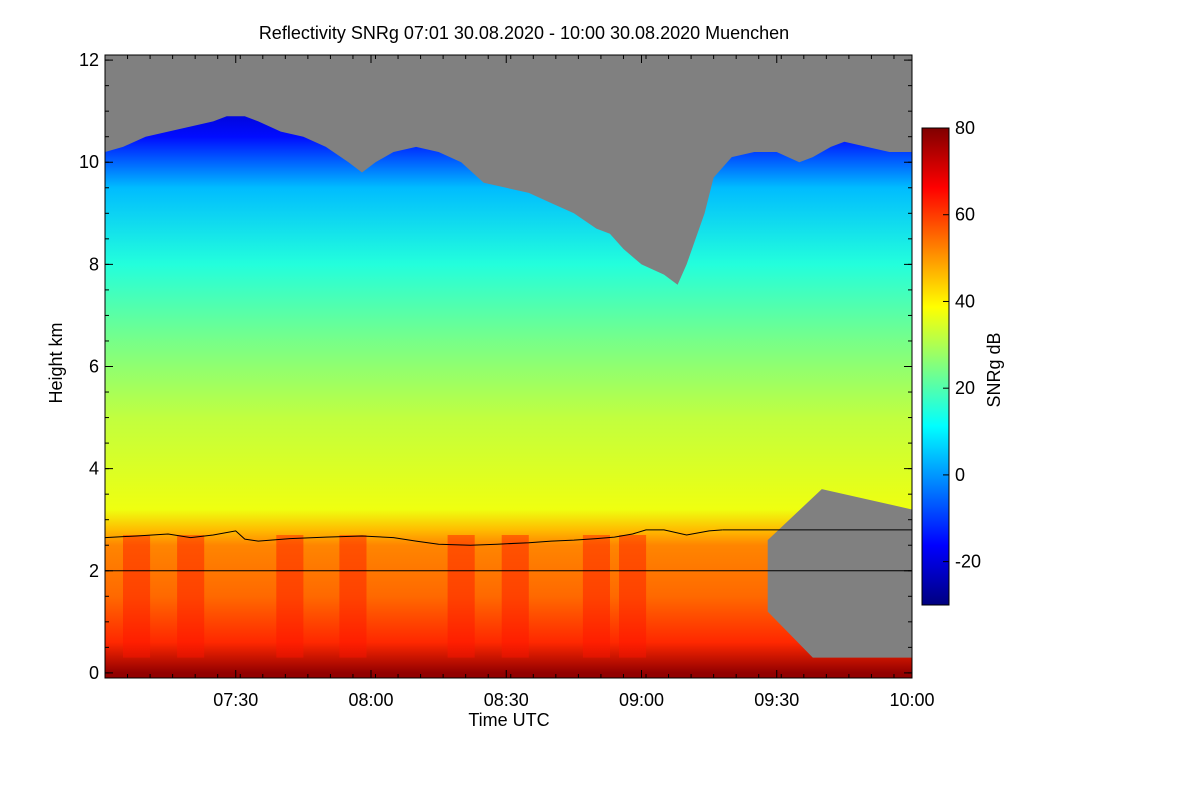  What do you see at coordinates (385, 596) in the screenshot?
I see `precipitation-streaks` at bounding box center [385, 596].